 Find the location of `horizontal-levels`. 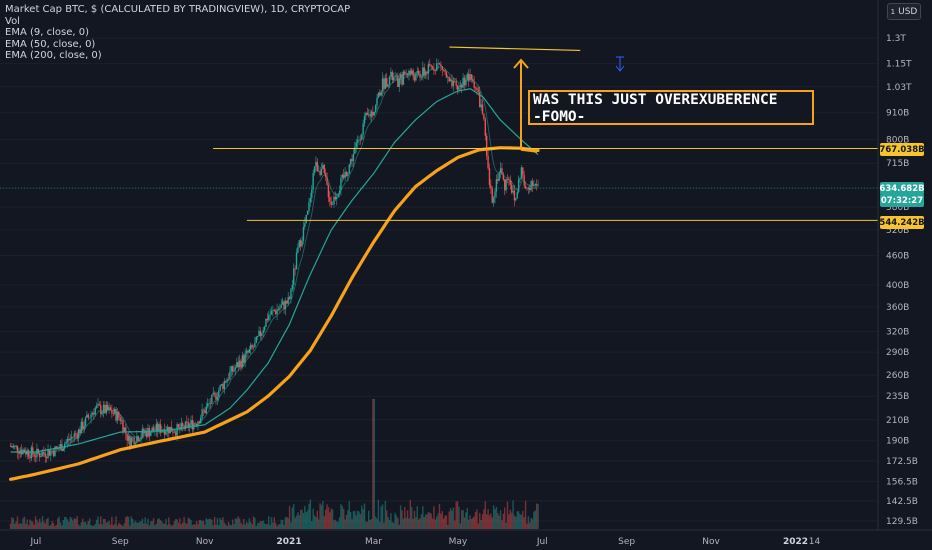

horizontal-levels is located at coordinates (439, 184).